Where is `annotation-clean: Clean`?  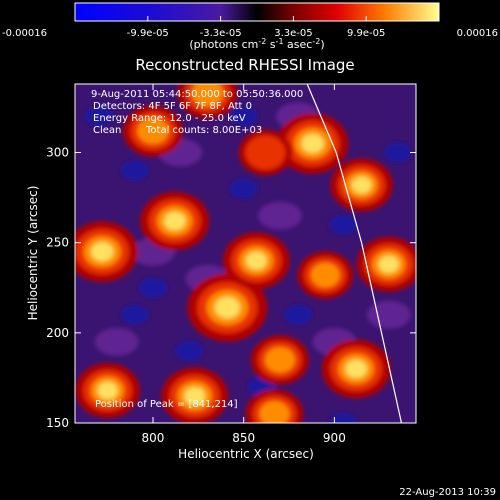
annotation-clean: Clean is located at coordinates (107, 130).